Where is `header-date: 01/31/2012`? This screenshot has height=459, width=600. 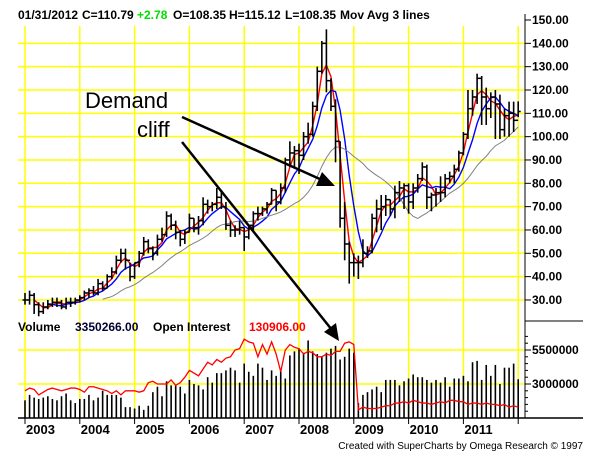 header-date: 01/31/2012 is located at coordinates (48, 15).